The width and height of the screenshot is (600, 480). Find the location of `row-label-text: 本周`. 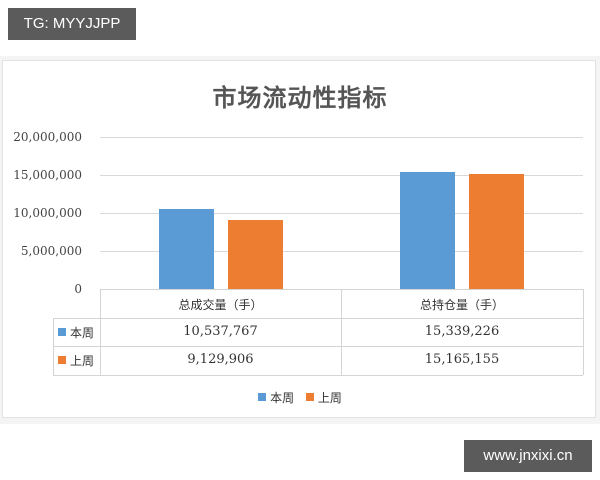

row-label-text: 本周 is located at coordinates (82, 333).